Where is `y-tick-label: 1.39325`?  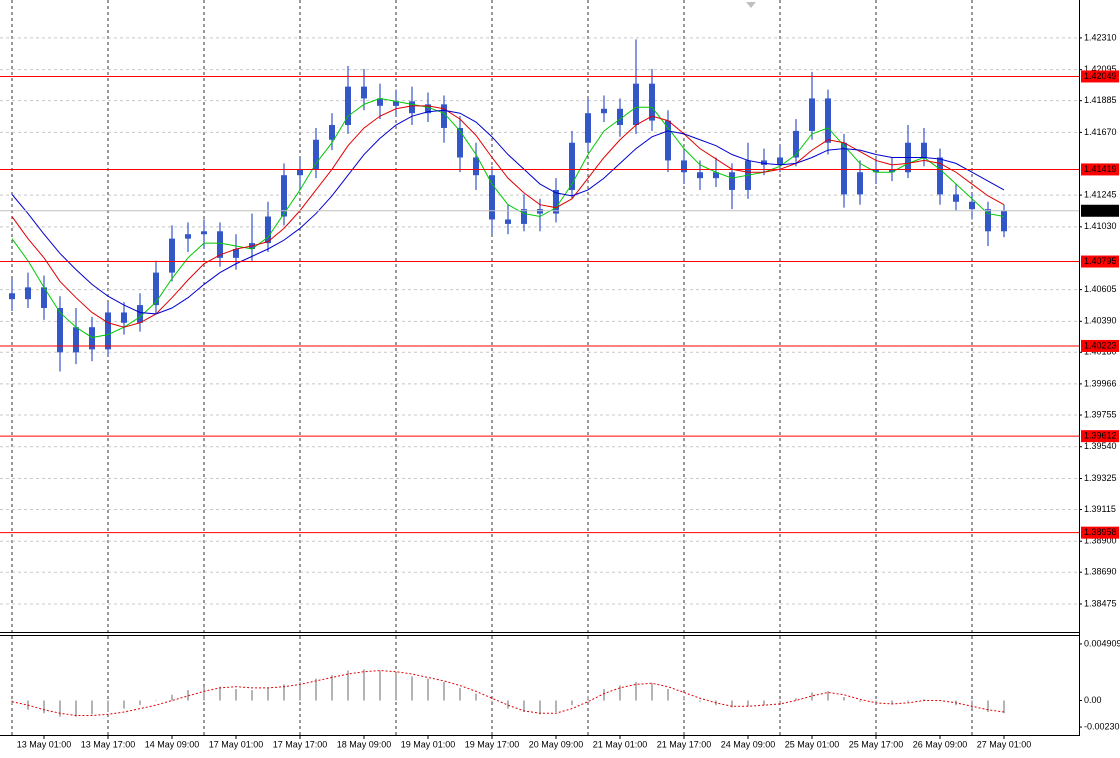
y-tick-label: 1.39325 is located at coordinates (1100, 478).